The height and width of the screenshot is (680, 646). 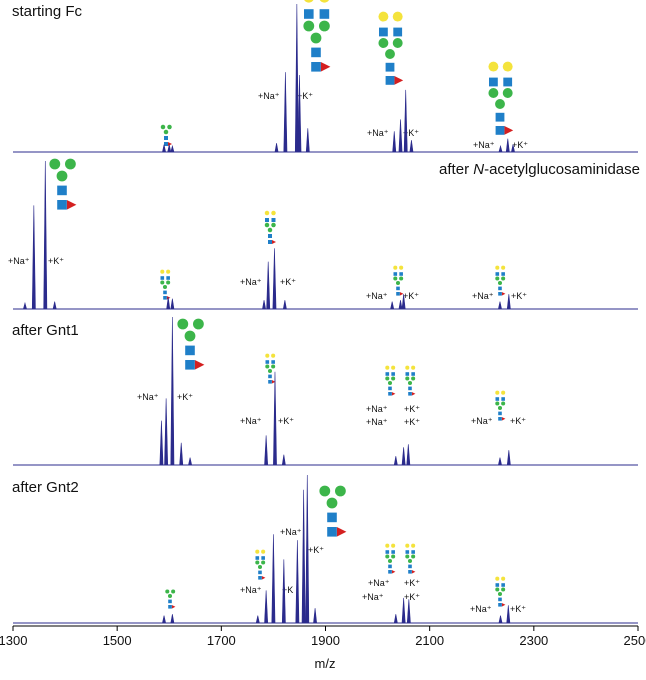 What do you see at coordinates (456, 169) in the screenshot?
I see `title-part: after` at bounding box center [456, 169].